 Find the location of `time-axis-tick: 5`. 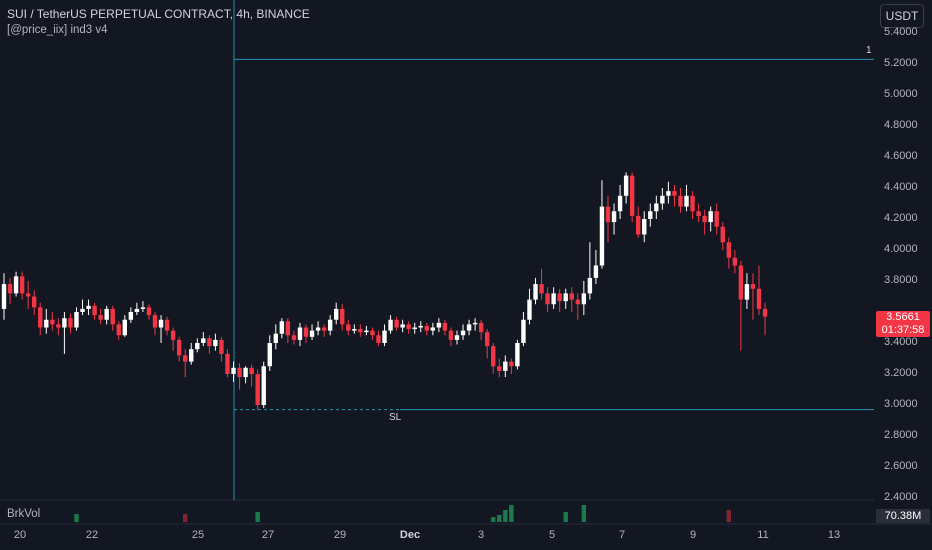

time-axis-tick: 5 is located at coordinates (552, 535).